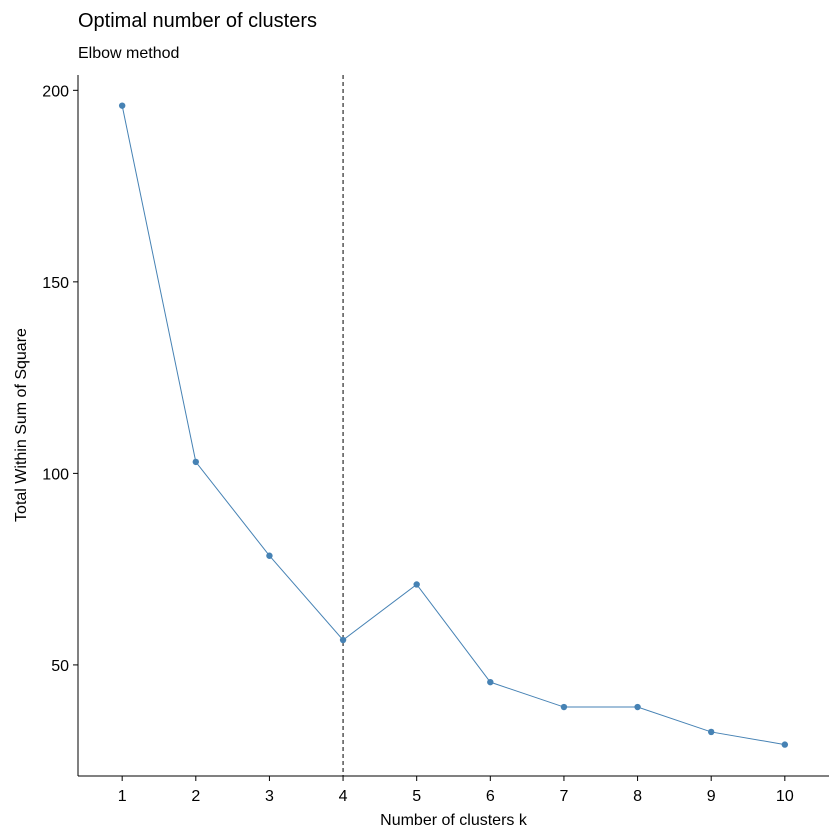 The width and height of the screenshot is (840, 840). What do you see at coordinates (456, 790) in the screenshot?
I see `x-ticks: 1 2 3 4 5 6 7 8 9 10` at bounding box center [456, 790].